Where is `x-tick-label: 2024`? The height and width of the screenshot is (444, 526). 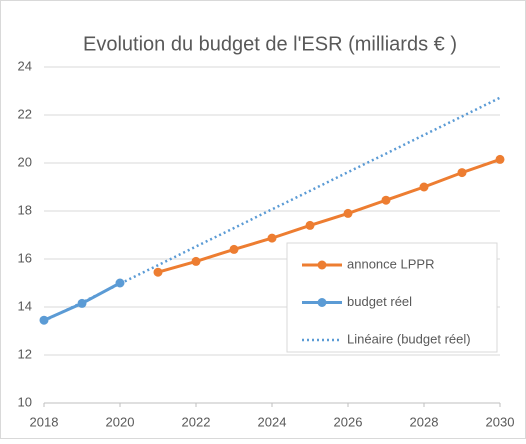 x-tick-label: 2024 is located at coordinates (272, 421).